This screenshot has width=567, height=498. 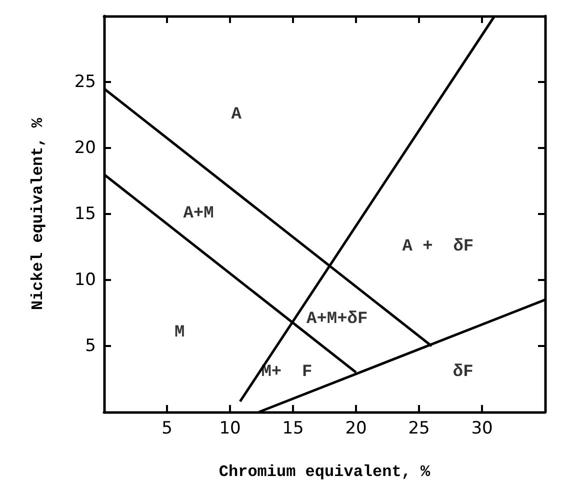 I want to click on annotation: A, so click(x=236, y=115).